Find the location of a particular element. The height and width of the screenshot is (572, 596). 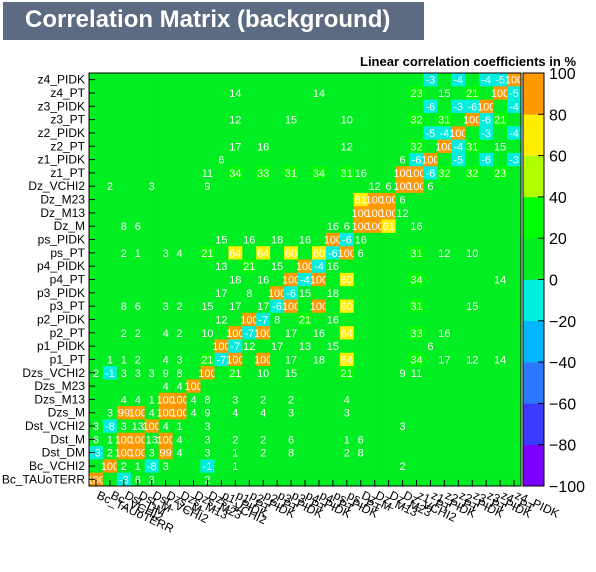

cell-value-label: 33 is located at coordinates (416, 334).